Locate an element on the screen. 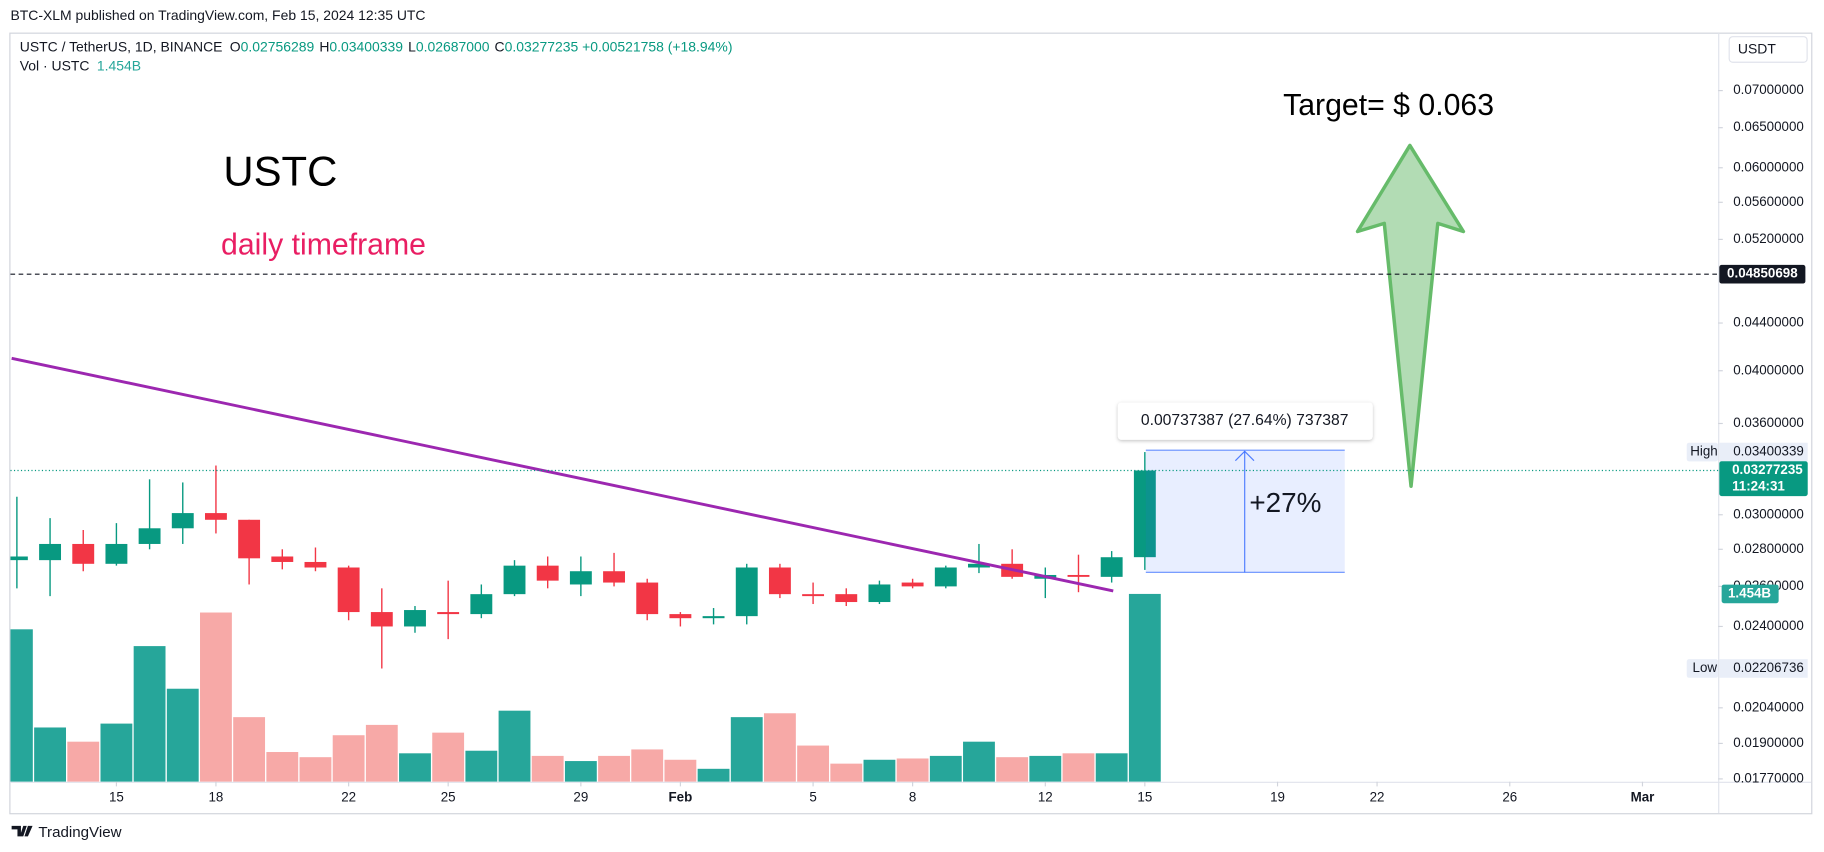 This screenshot has width=1824, height=852. last-price-value: 0.03277235 is located at coordinates (1767, 469).